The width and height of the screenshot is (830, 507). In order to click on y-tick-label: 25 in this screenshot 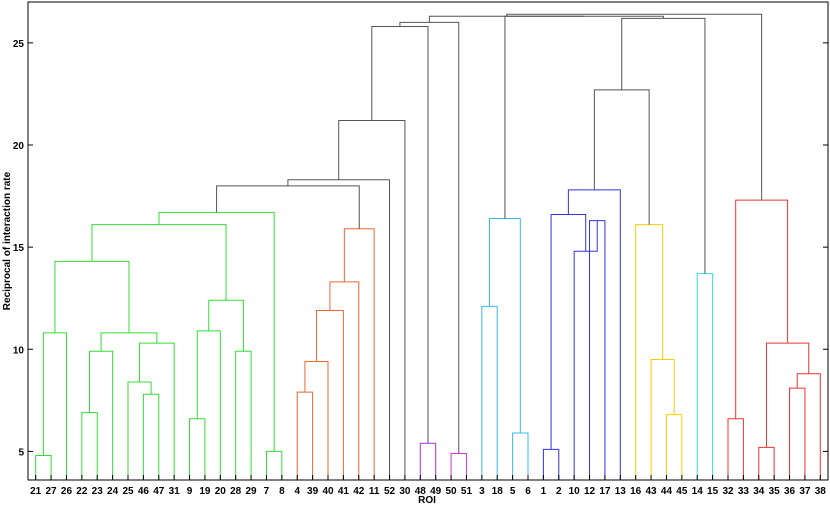, I will do `click(19, 44)`.